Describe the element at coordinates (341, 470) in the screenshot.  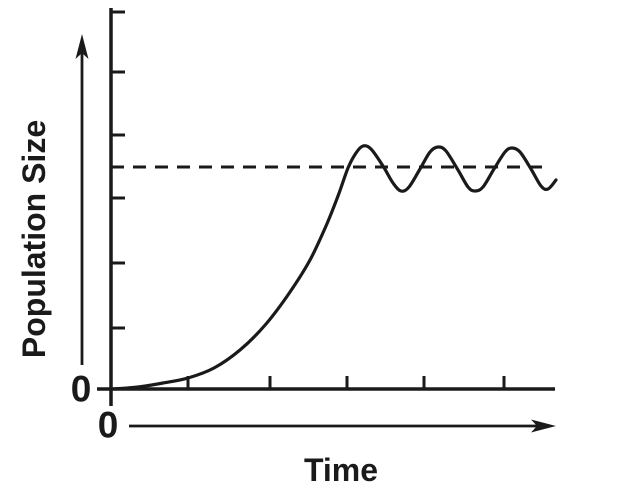
I see `x-axis-title: Time` at that location.